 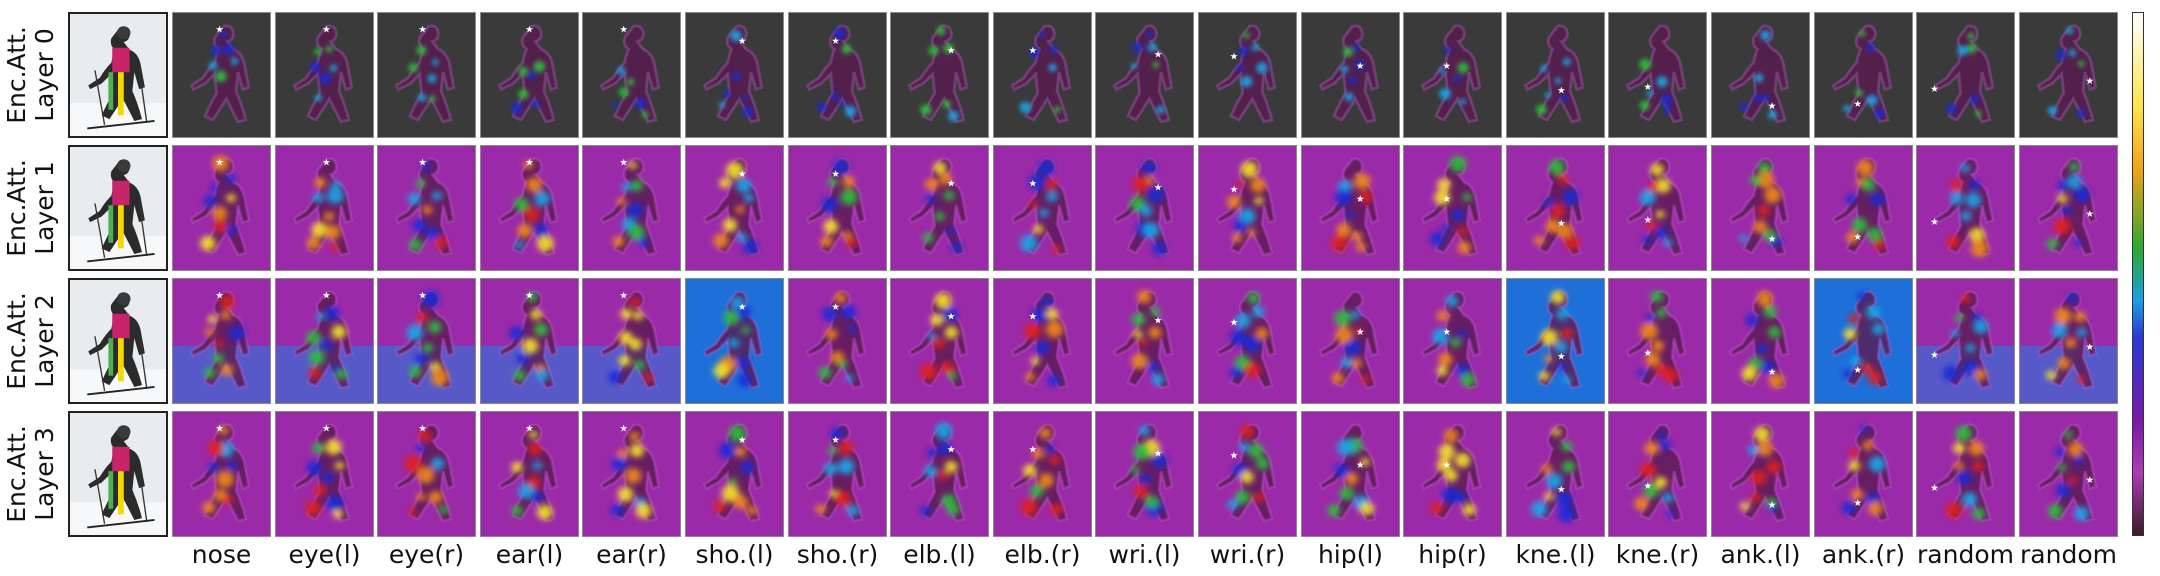 I want to click on column-label: kne.(l), so click(x=1555, y=554).